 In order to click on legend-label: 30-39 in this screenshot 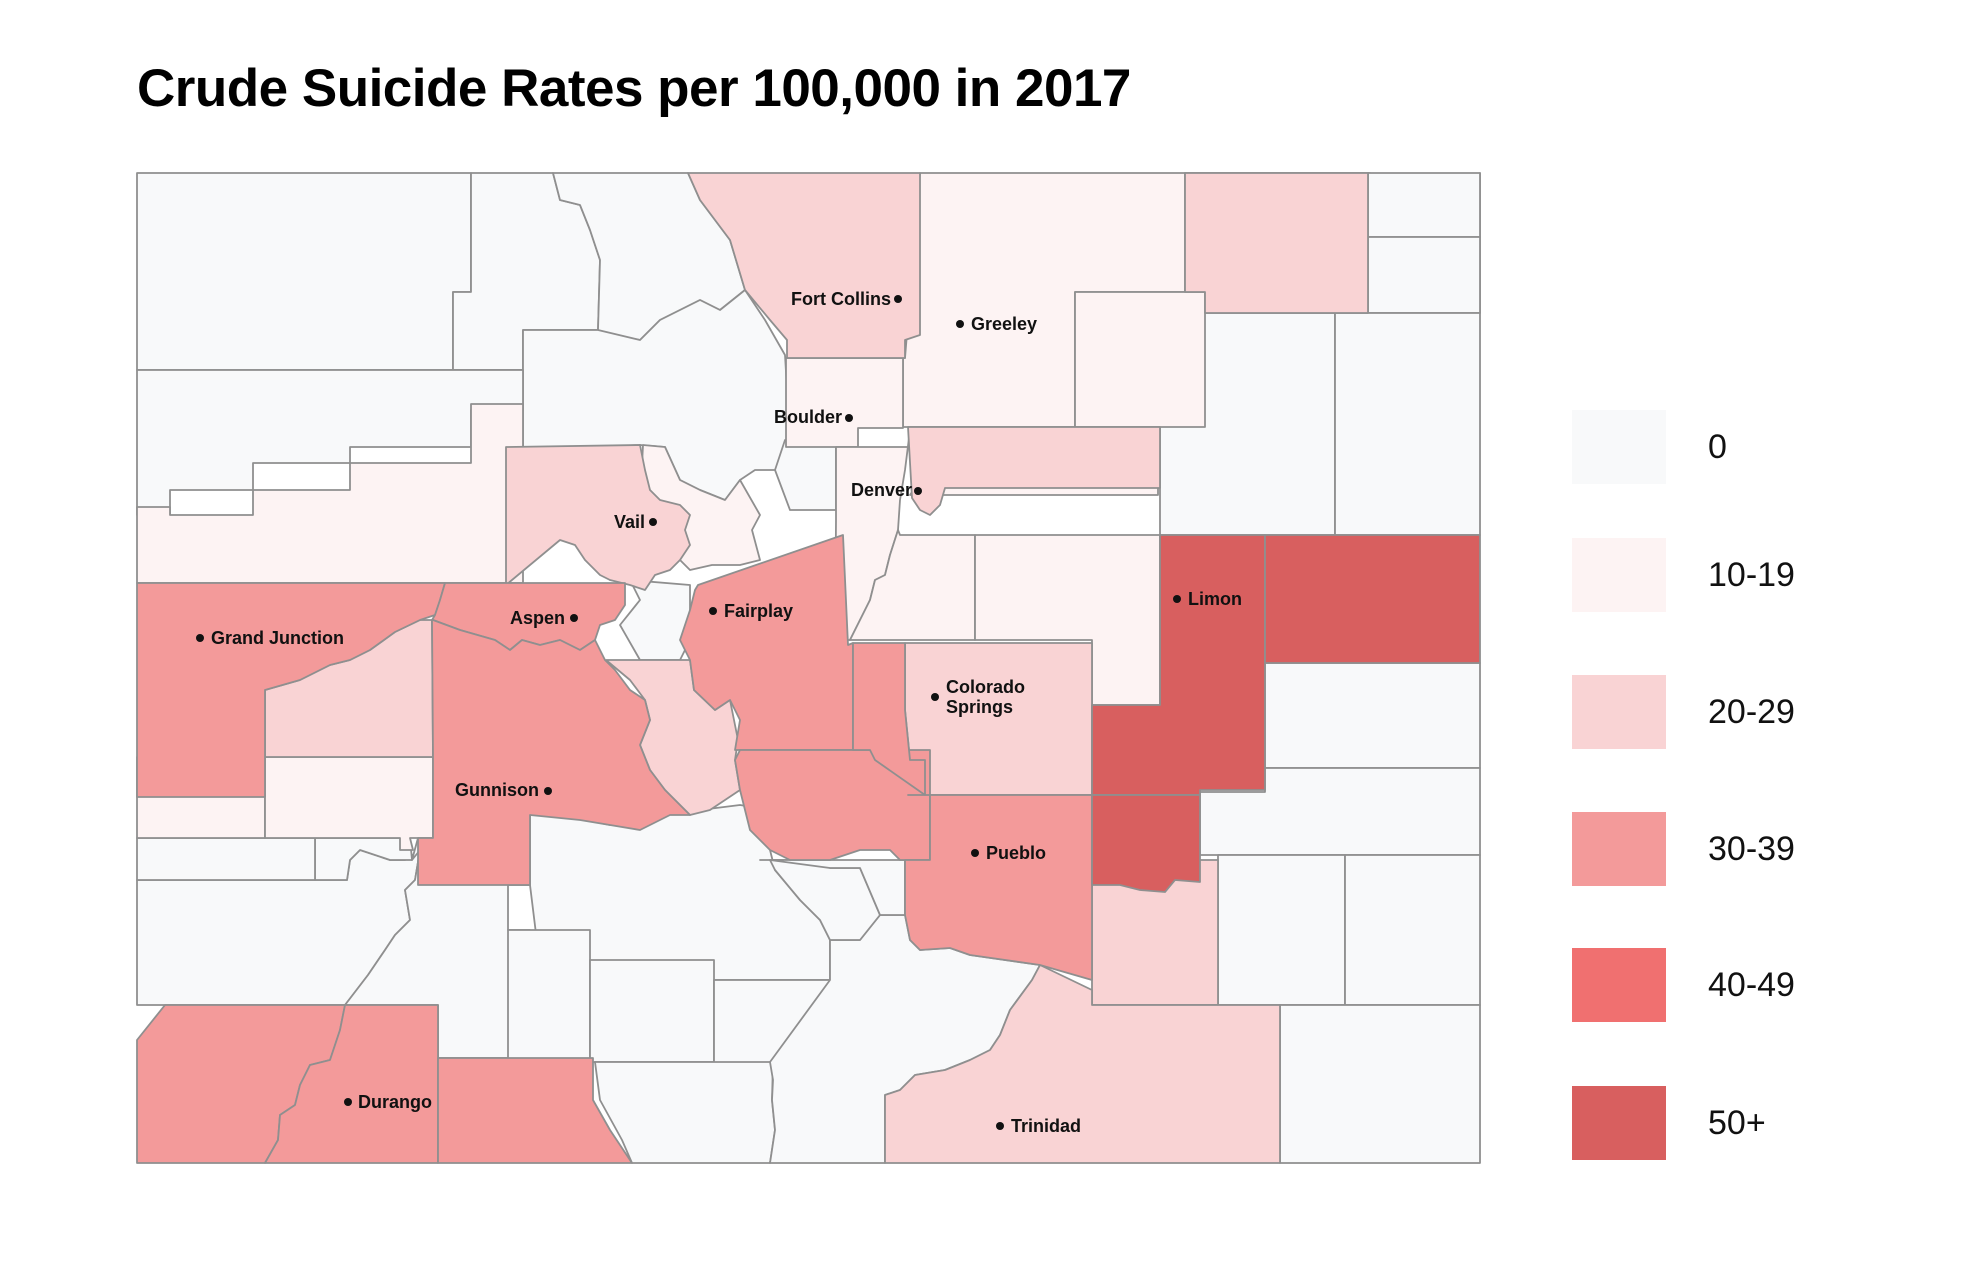, I will do `click(1751, 849)`.